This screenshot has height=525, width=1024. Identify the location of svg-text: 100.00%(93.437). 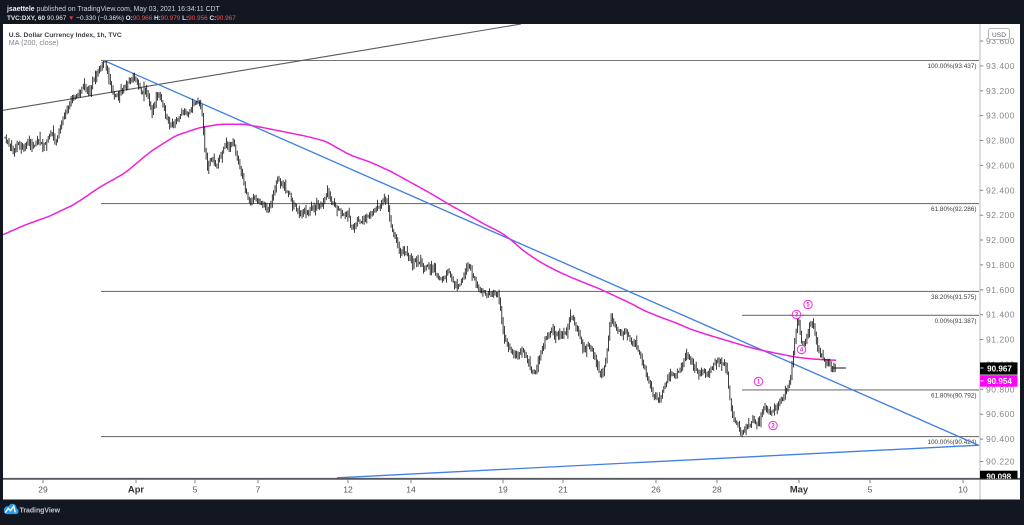
(951, 66).